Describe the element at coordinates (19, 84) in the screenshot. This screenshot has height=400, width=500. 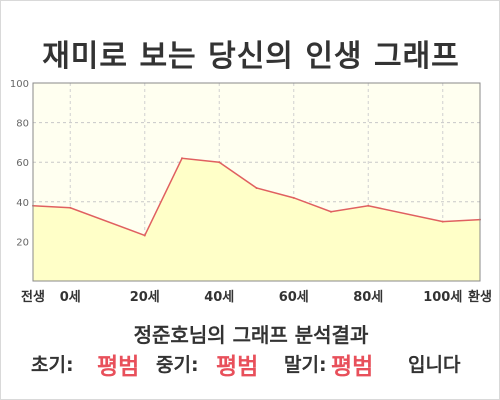
I see `y-tick-label: 100` at that location.